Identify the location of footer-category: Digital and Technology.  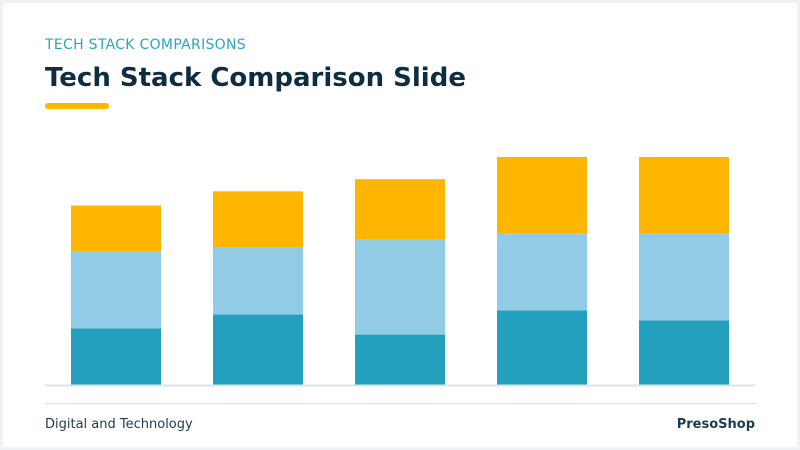
(119, 424).